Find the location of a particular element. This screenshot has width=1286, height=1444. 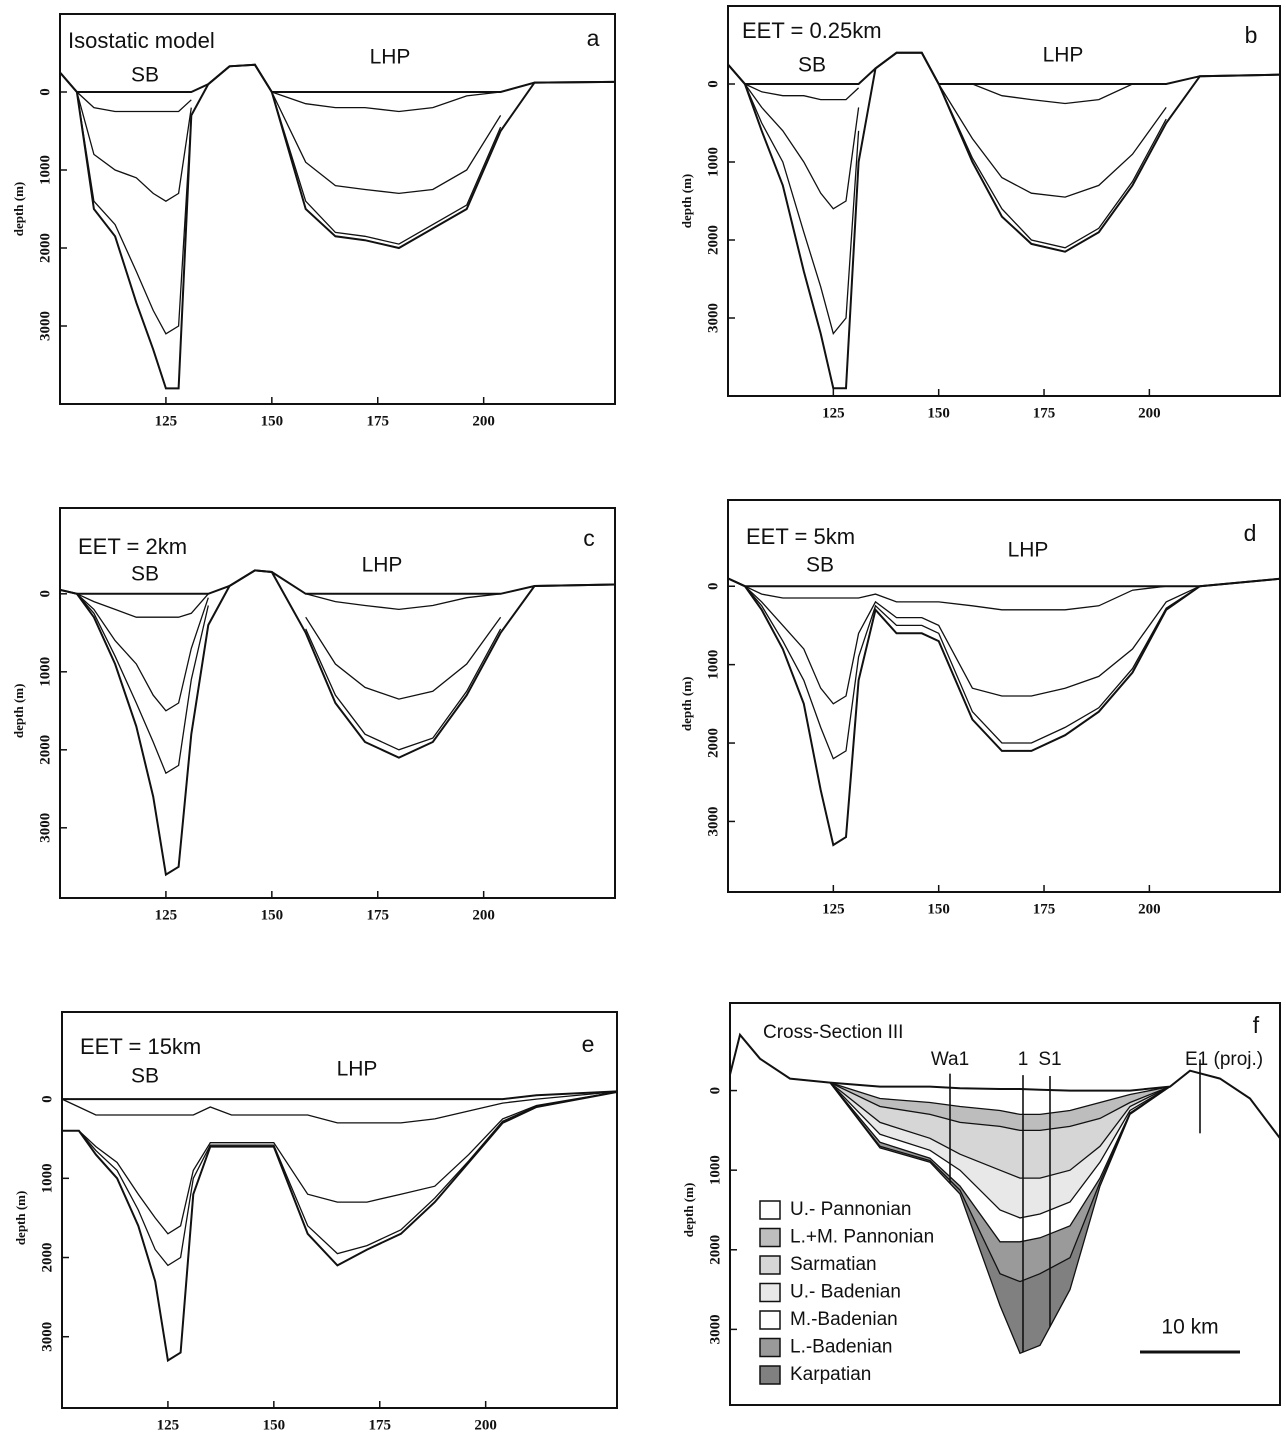

legend-label: U.- Pannonian is located at coordinates (850, 1209).